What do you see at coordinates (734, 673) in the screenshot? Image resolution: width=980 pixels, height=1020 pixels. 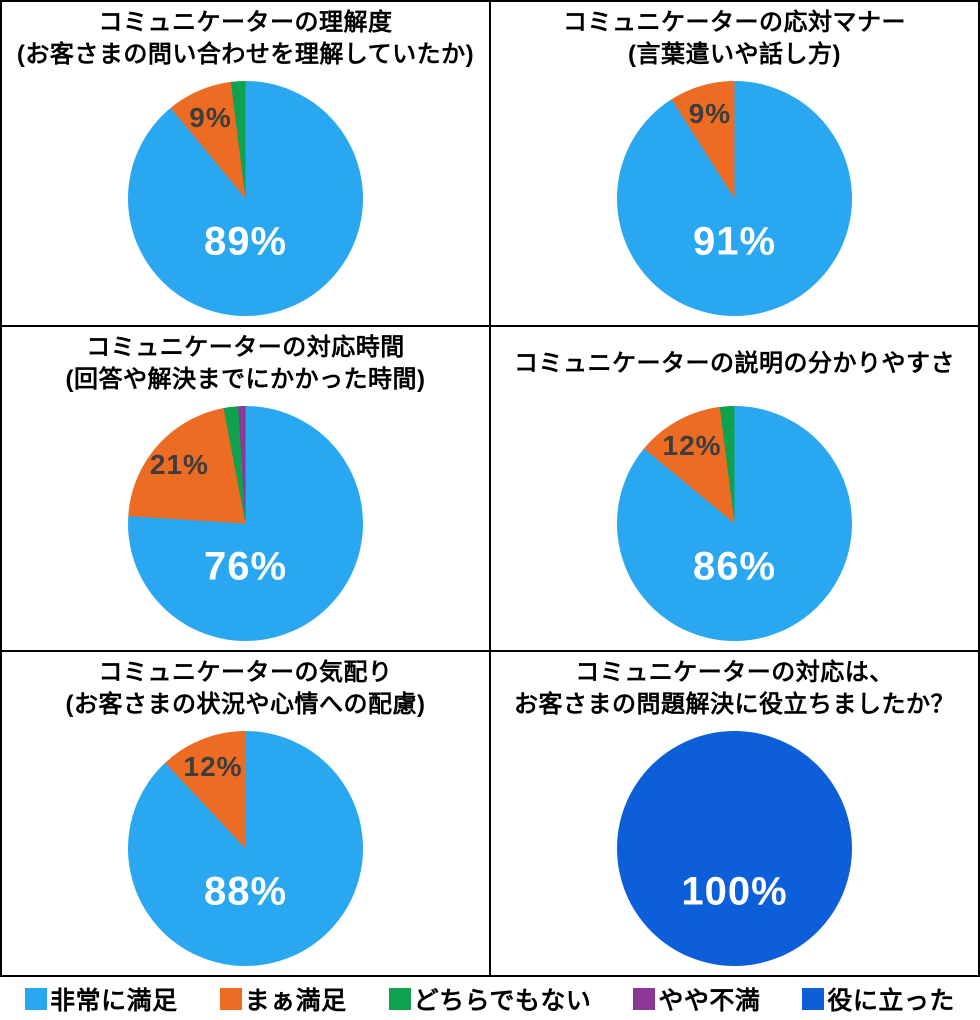 I see `chart-title-line: コミュニケーターの対応は、` at bounding box center [734, 673].